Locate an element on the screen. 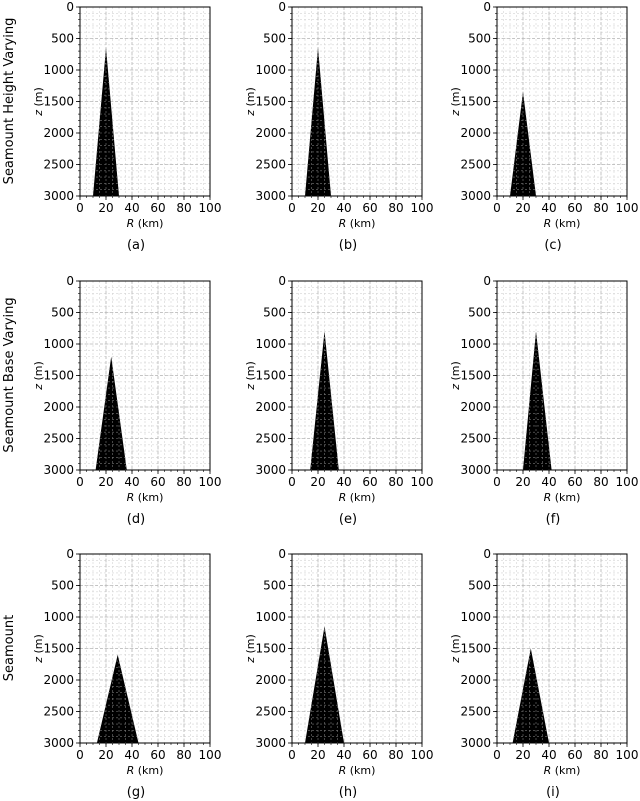  panel-label: (b) is located at coordinates (348, 245).